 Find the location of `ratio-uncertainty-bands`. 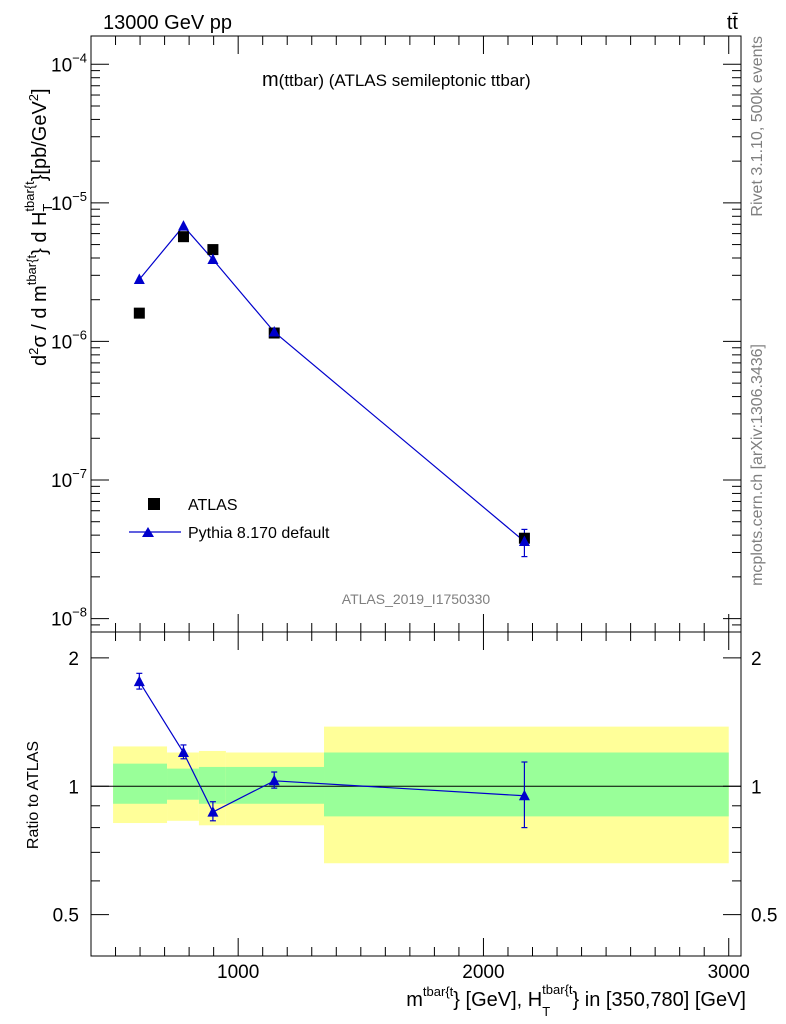

ratio-uncertainty-bands is located at coordinates (421, 795).